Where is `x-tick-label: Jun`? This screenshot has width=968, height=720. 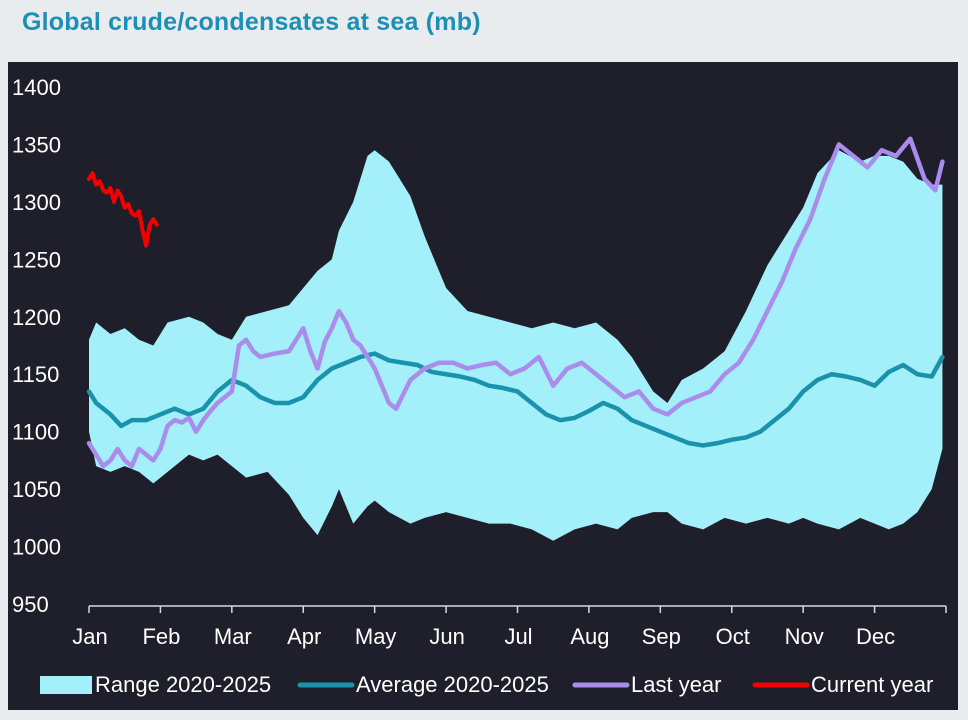 x-tick-label: Jun is located at coordinates (446, 636).